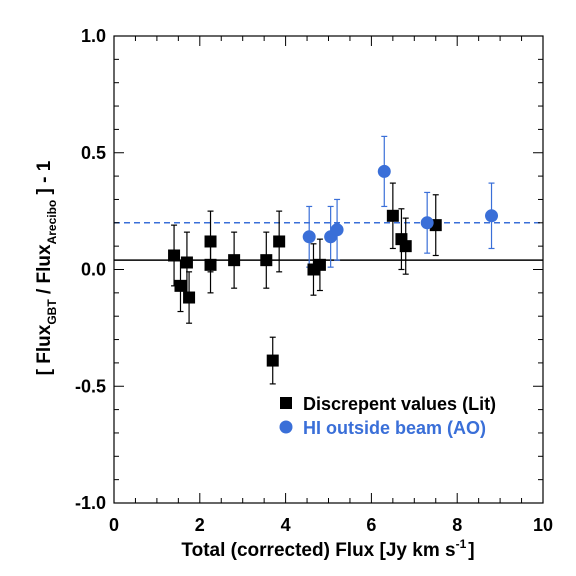 The width and height of the screenshot is (576, 576). I want to click on legend-label-discrepent: Discrepent values (Lit), so click(399, 404).